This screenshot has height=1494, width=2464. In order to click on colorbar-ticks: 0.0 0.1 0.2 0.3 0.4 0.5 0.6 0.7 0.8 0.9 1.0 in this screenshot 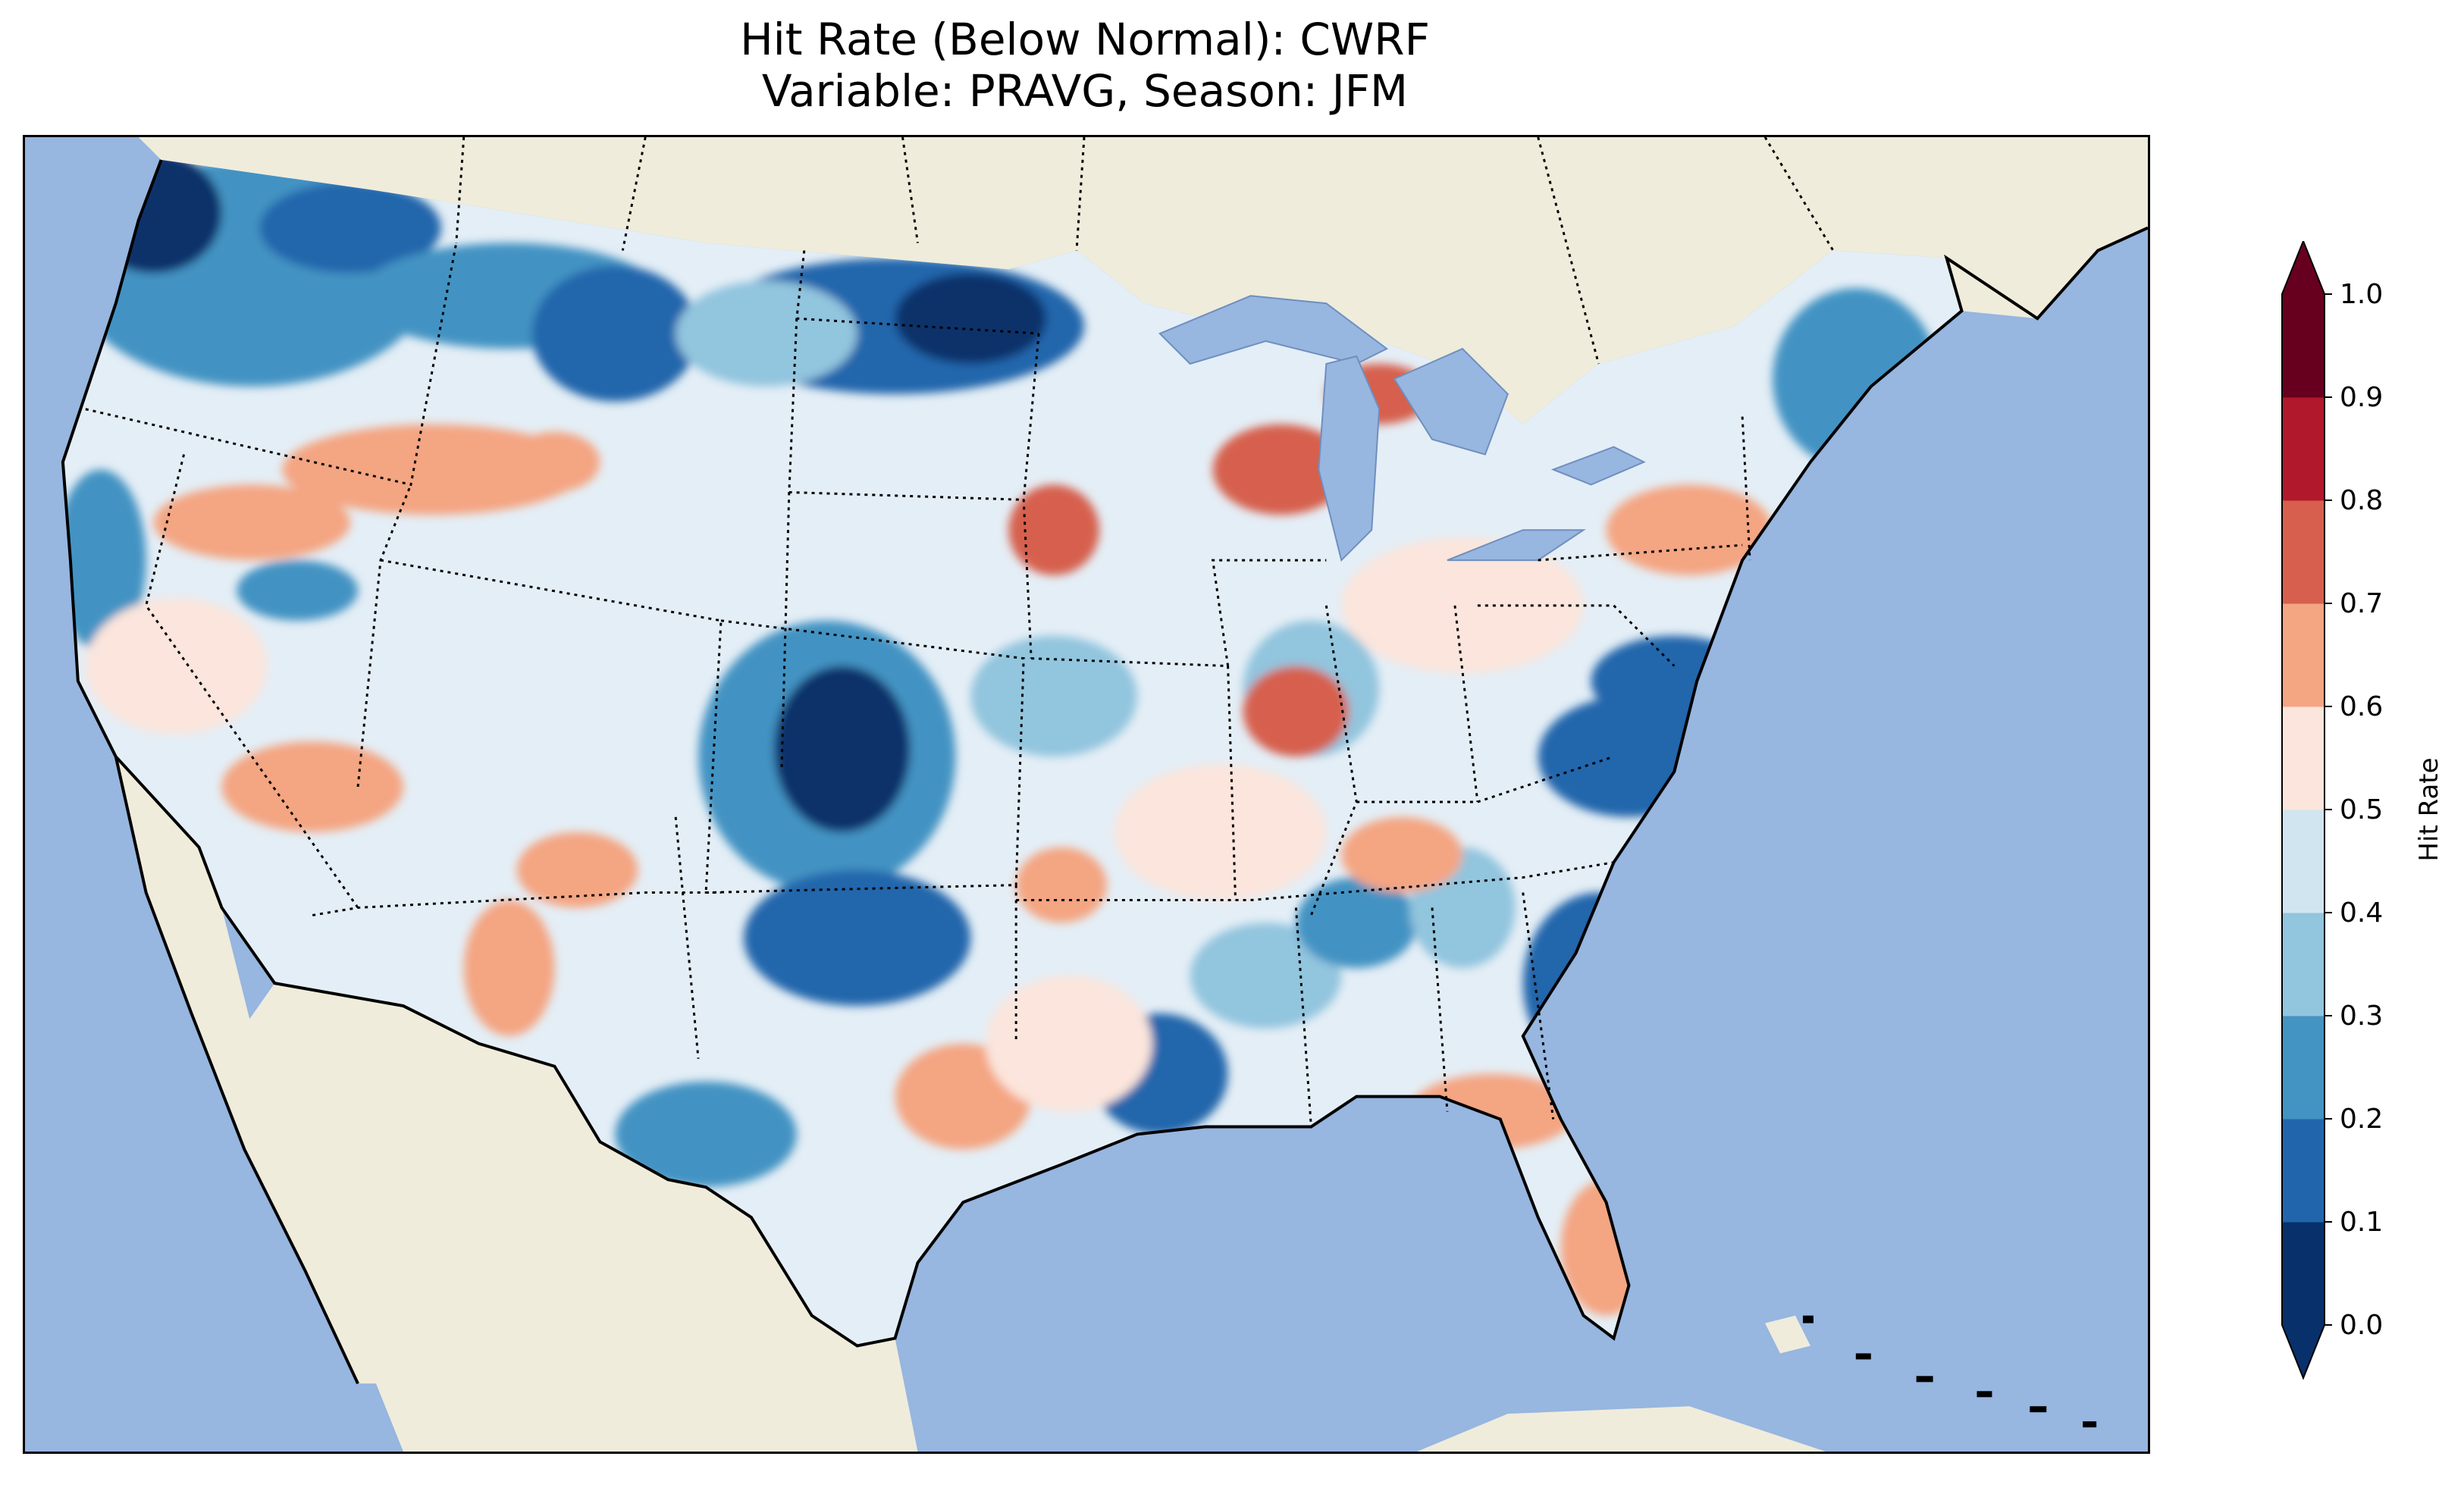, I will do `click(2354, 810)`.